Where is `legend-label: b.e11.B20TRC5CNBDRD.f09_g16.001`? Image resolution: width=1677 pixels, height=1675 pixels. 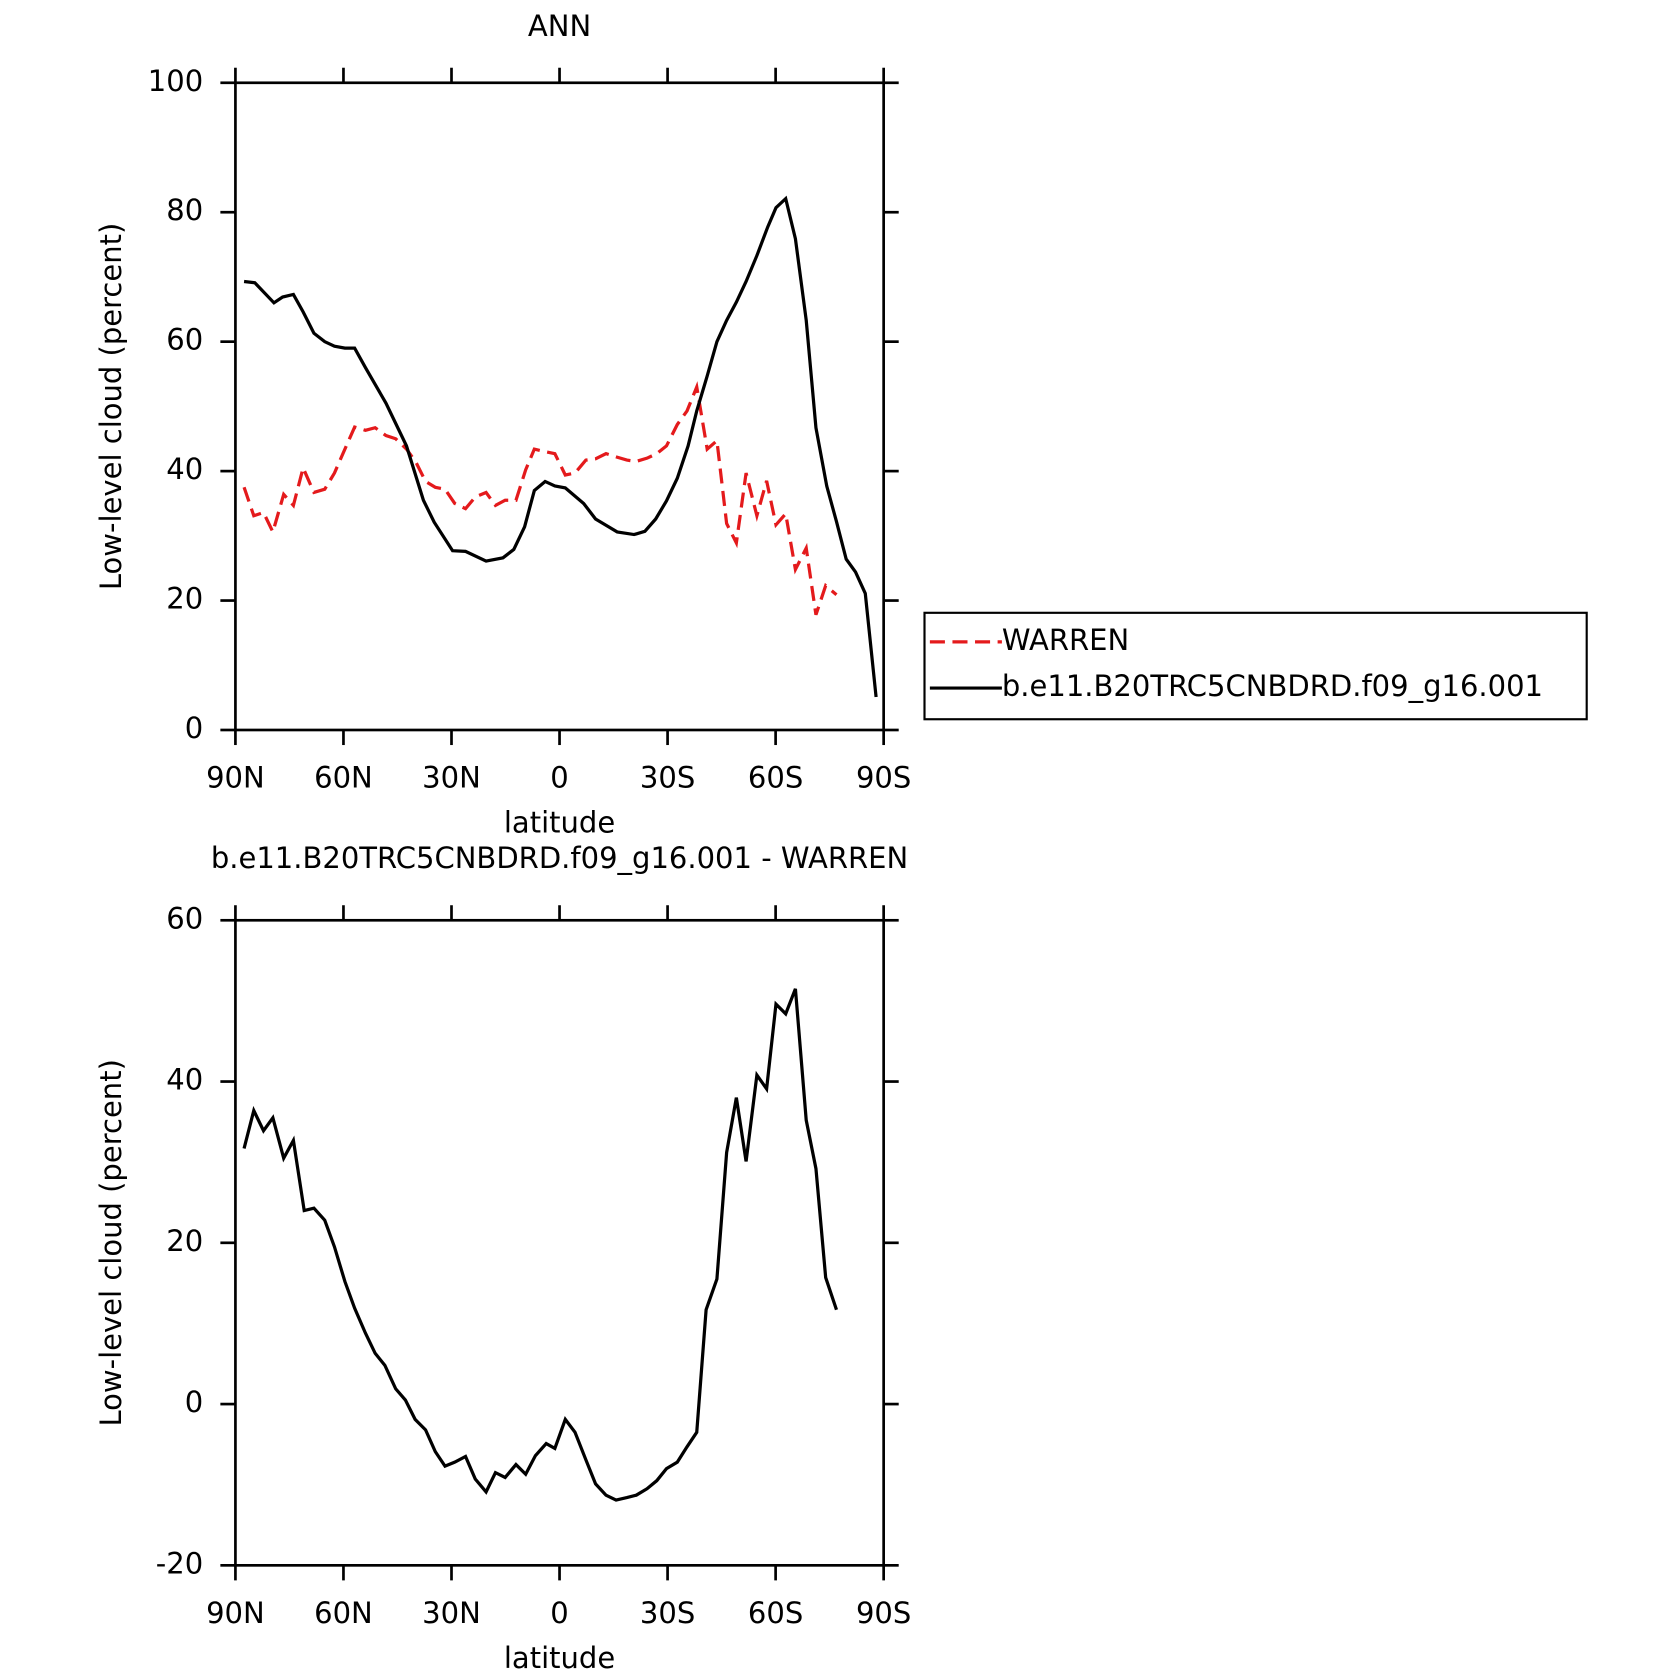
legend-label: b.e11.B20TRC5CNBDRD.f09_g16.001 is located at coordinates (1272, 686).